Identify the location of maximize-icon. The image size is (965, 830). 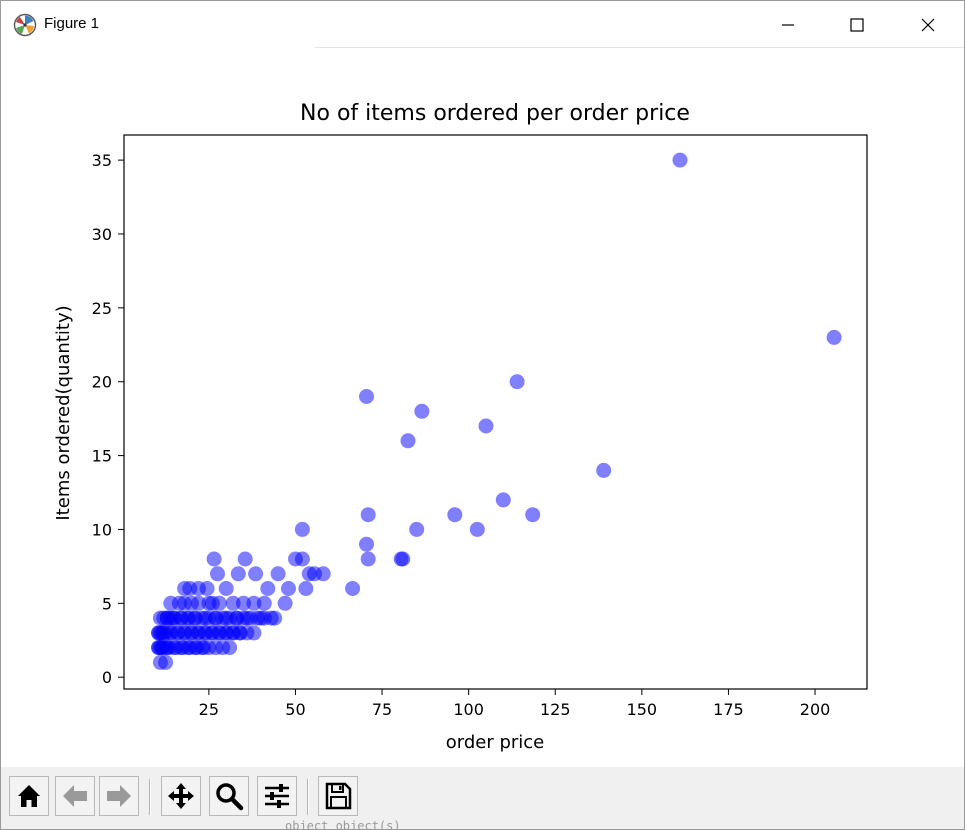
(857, 24).